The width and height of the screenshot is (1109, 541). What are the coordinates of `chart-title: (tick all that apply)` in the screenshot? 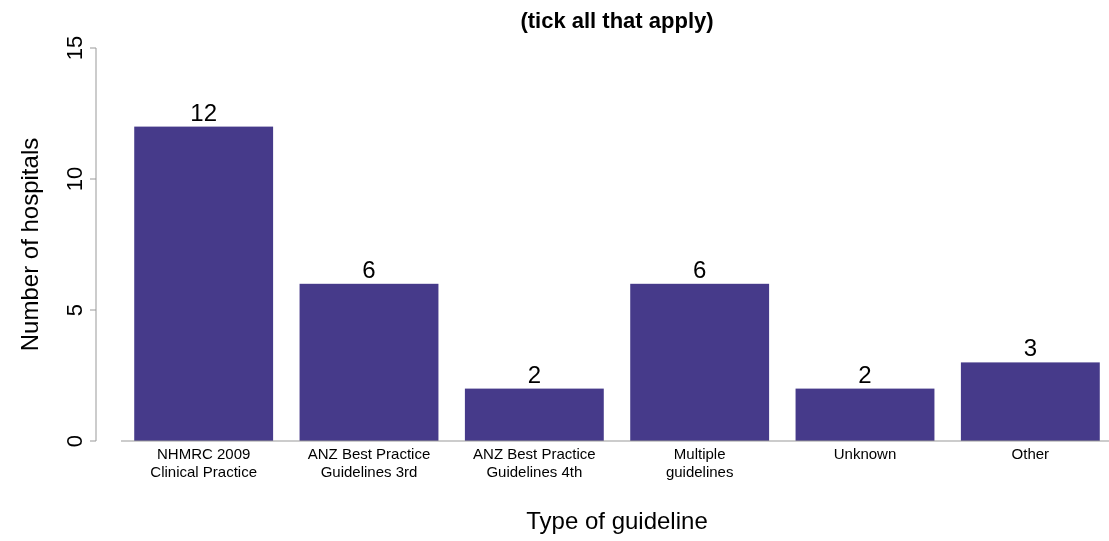 It's located at (617, 20).